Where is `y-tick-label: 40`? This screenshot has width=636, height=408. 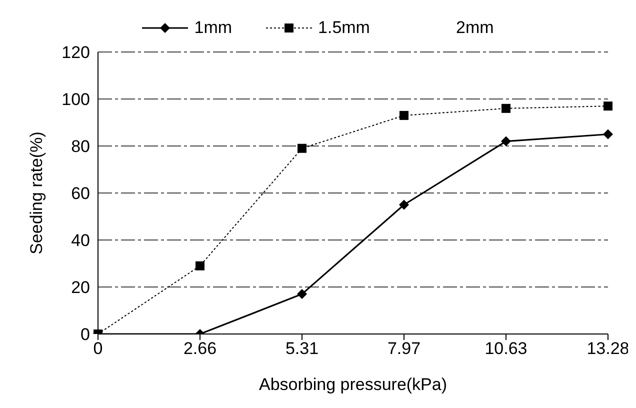 y-tick-label: 40 is located at coordinates (80, 240).